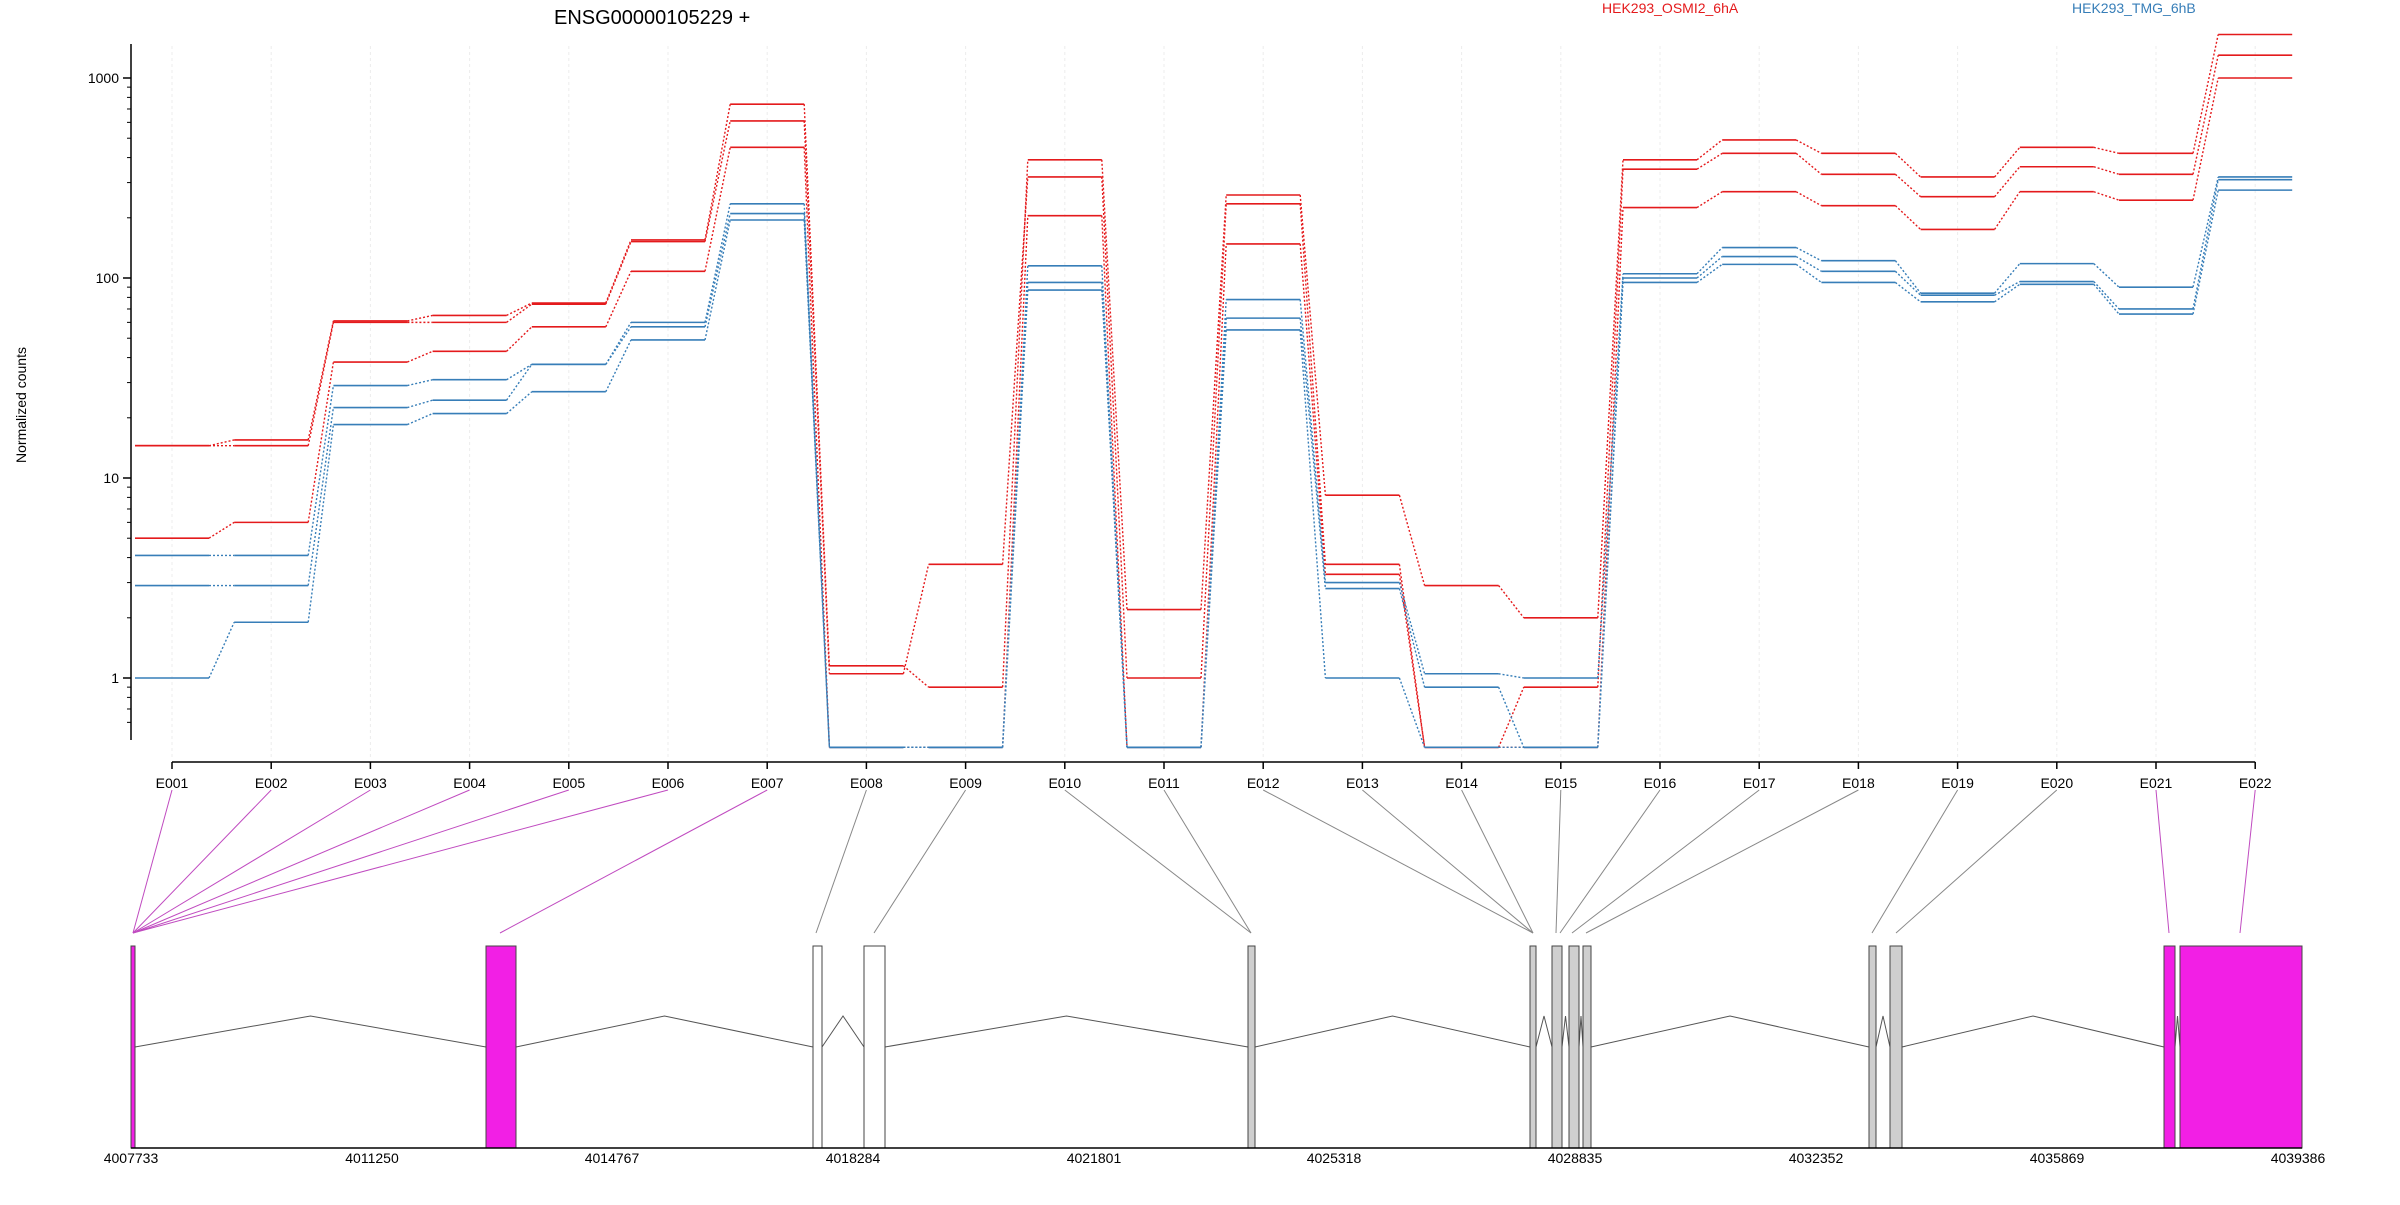 The image size is (2400, 1205). What do you see at coordinates (372, 1158) in the screenshot?
I see `coordinate-label: 4011250` at bounding box center [372, 1158].